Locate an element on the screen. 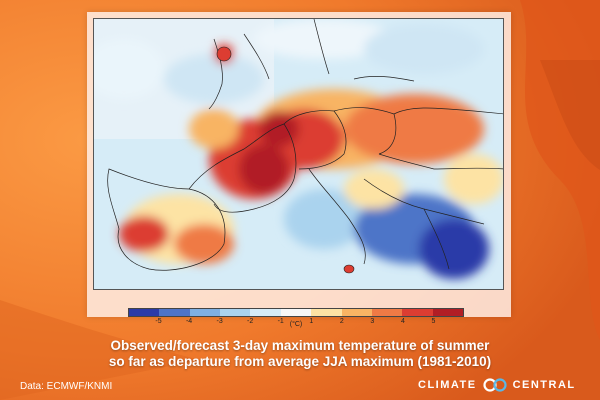 The width and height of the screenshot is (600, 400). scale-tick-label: -5 is located at coordinates (158, 321).